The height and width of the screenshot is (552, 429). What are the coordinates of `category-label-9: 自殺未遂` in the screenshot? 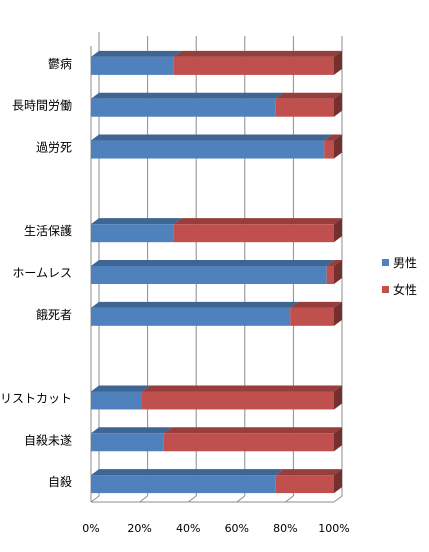 It's located at (48, 440).